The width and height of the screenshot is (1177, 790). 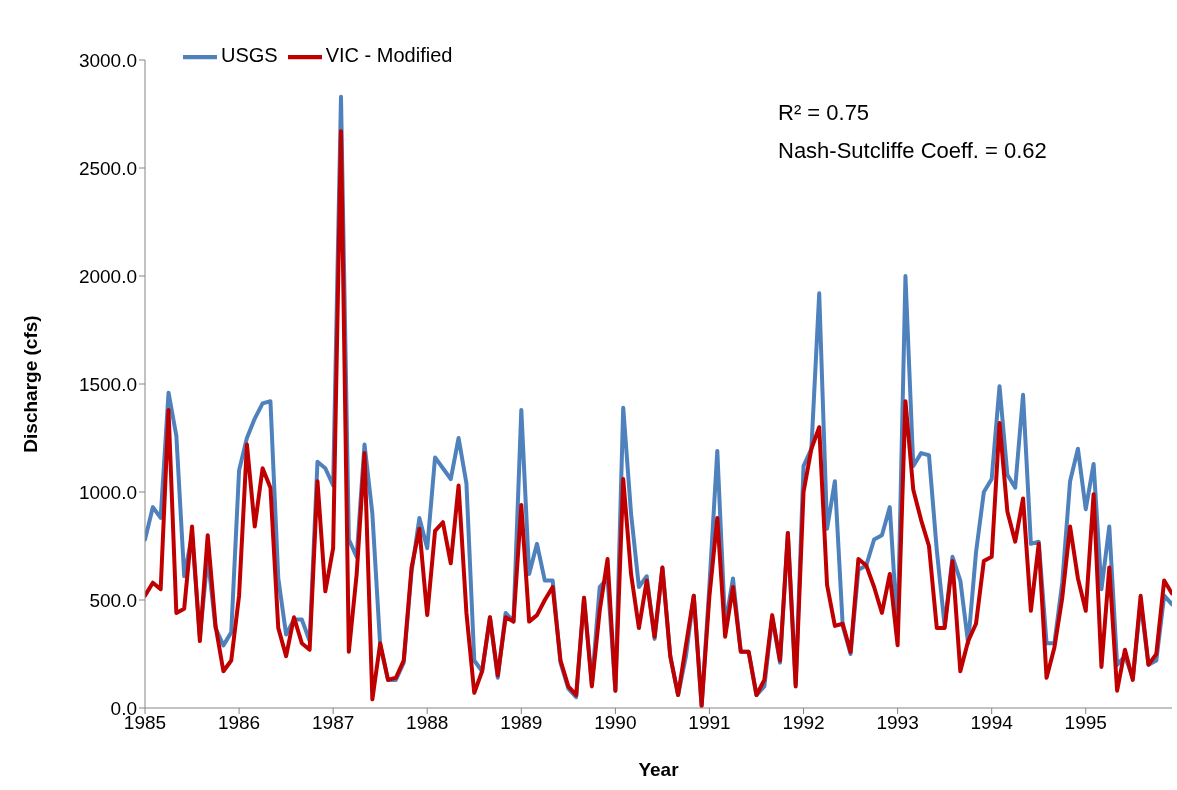 What do you see at coordinates (30, 384) in the screenshot?
I see `y-axis-title: Discharge (cfs)` at bounding box center [30, 384].